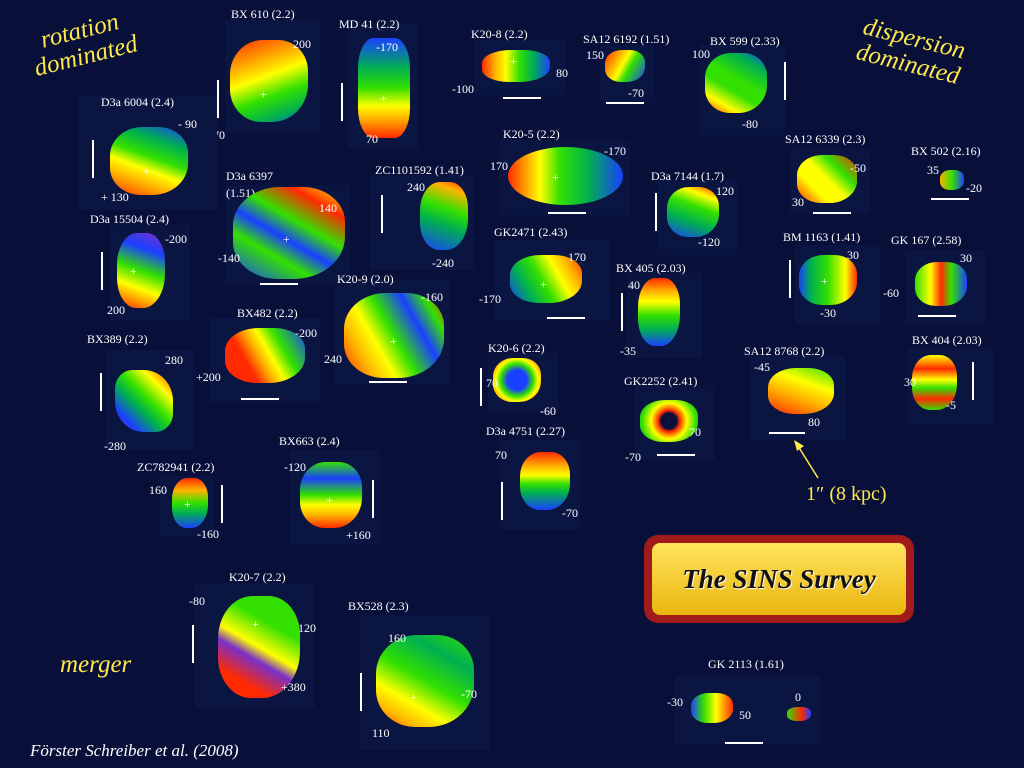 The width and height of the screenshot is (1024, 768). I want to click on galaxy-panel-md41: MD 41 (2.2) -170 70 +, so click(375, 79).